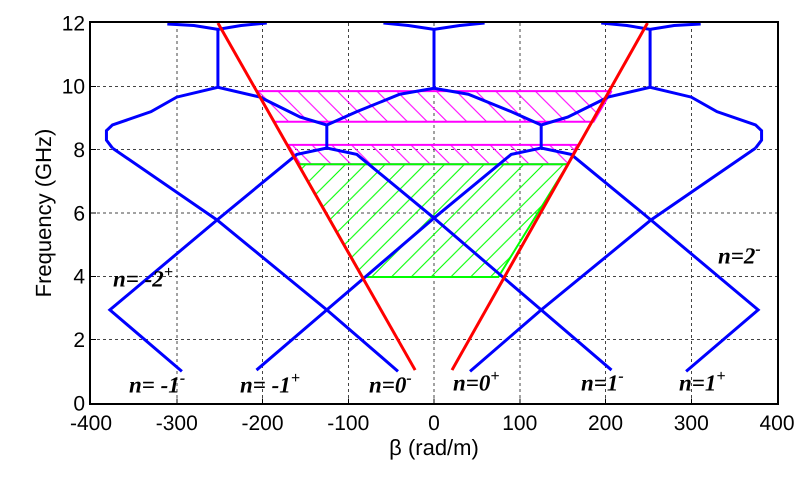 The width and height of the screenshot is (806, 478). I want to click on y-axis-title: Frequency (GHz), so click(43, 213).